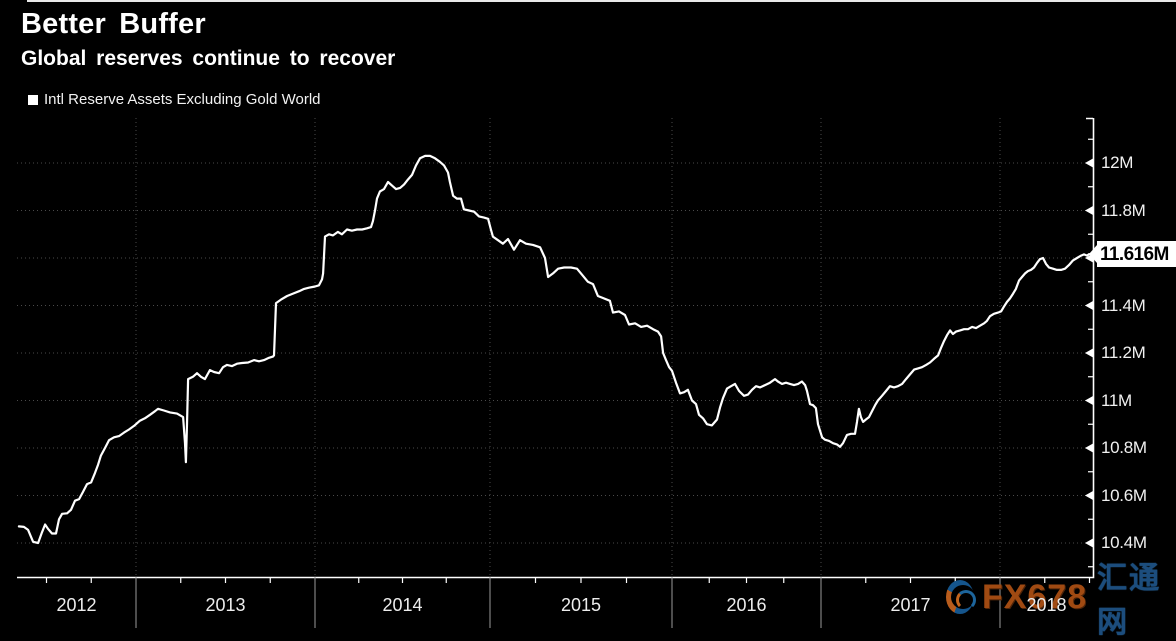 The image size is (1176, 641). Describe the element at coordinates (402, 605) in the screenshot. I see `x-axis-label: 2014` at that location.